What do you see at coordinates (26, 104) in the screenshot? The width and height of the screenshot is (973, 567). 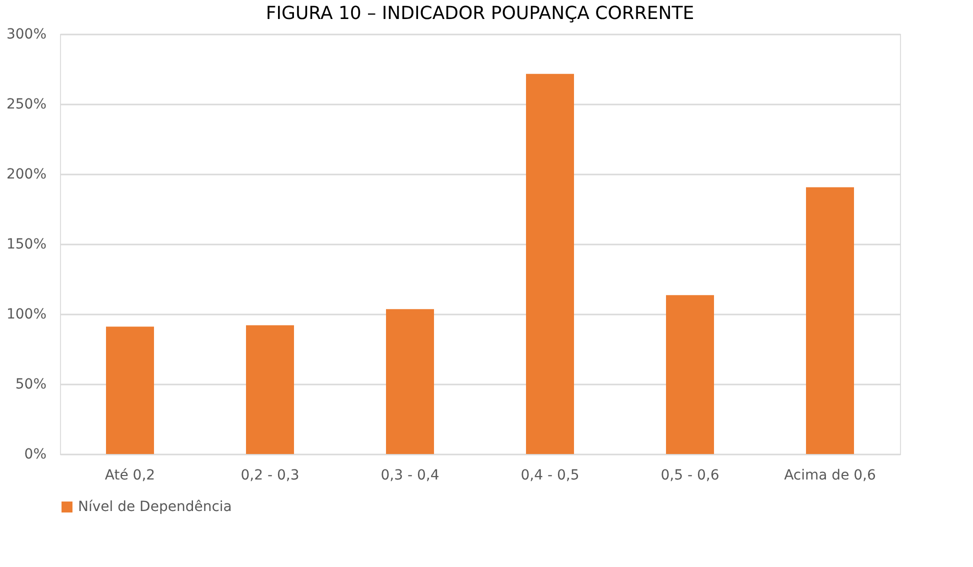 I see `y-tick-label: 250%` at bounding box center [26, 104].